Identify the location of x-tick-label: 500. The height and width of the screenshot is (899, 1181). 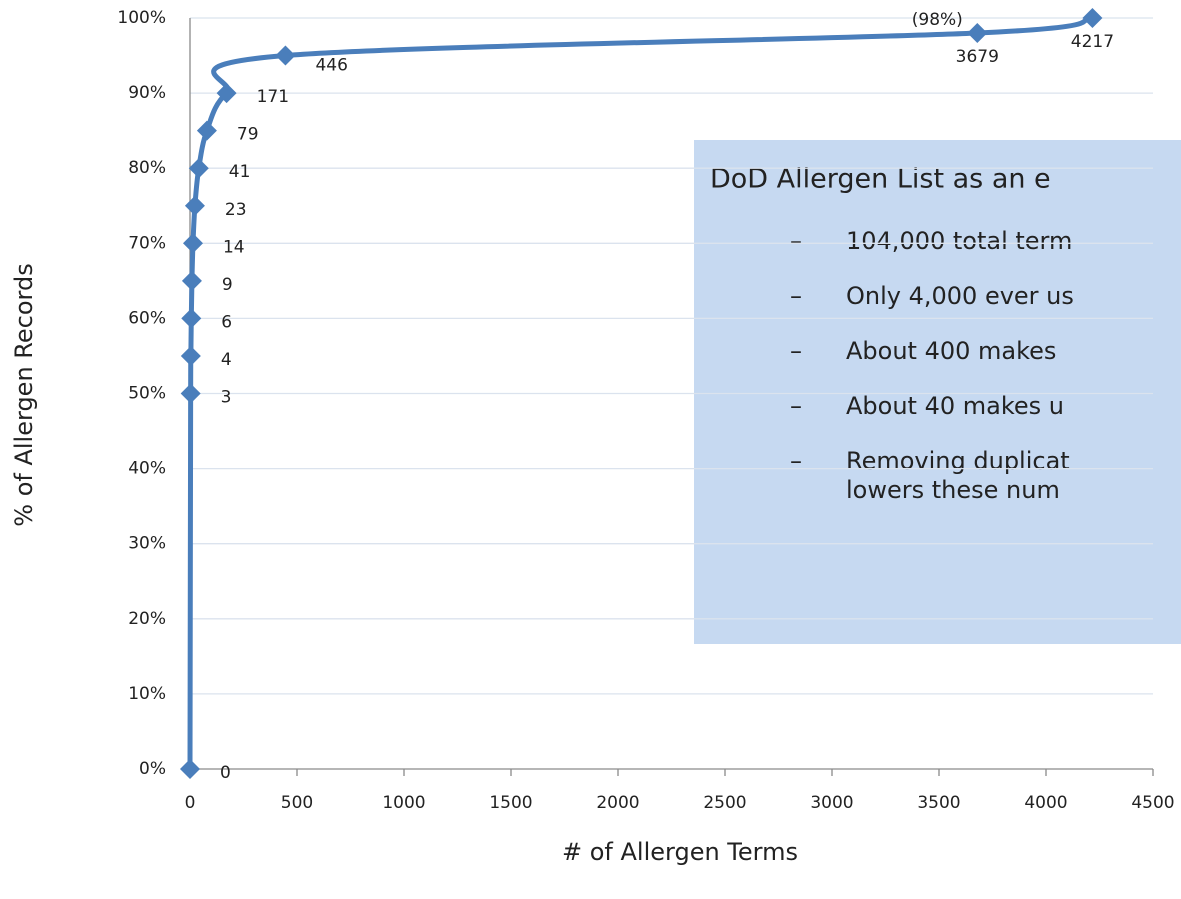
(297, 803).